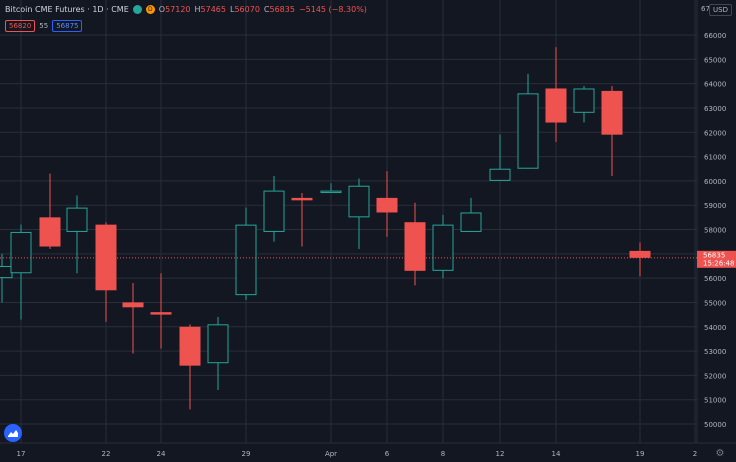  I want to click on y-tick-label: 62000, so click(715, 133).